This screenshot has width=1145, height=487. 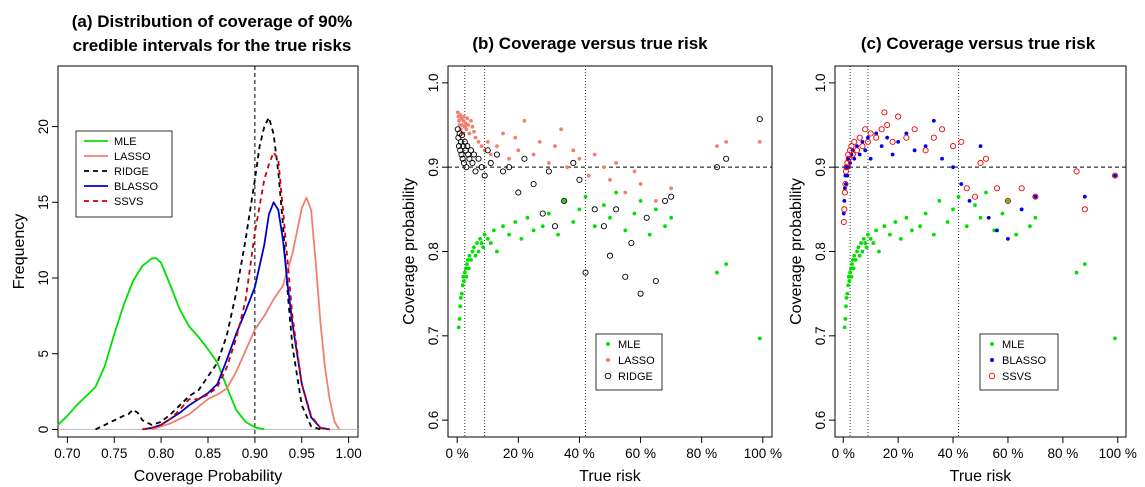 What do you see at coordinates (1024, 361) in the screenshot?
I see `legend-label-blasso-c: BLASSO` at bounding box center [1024, 361].